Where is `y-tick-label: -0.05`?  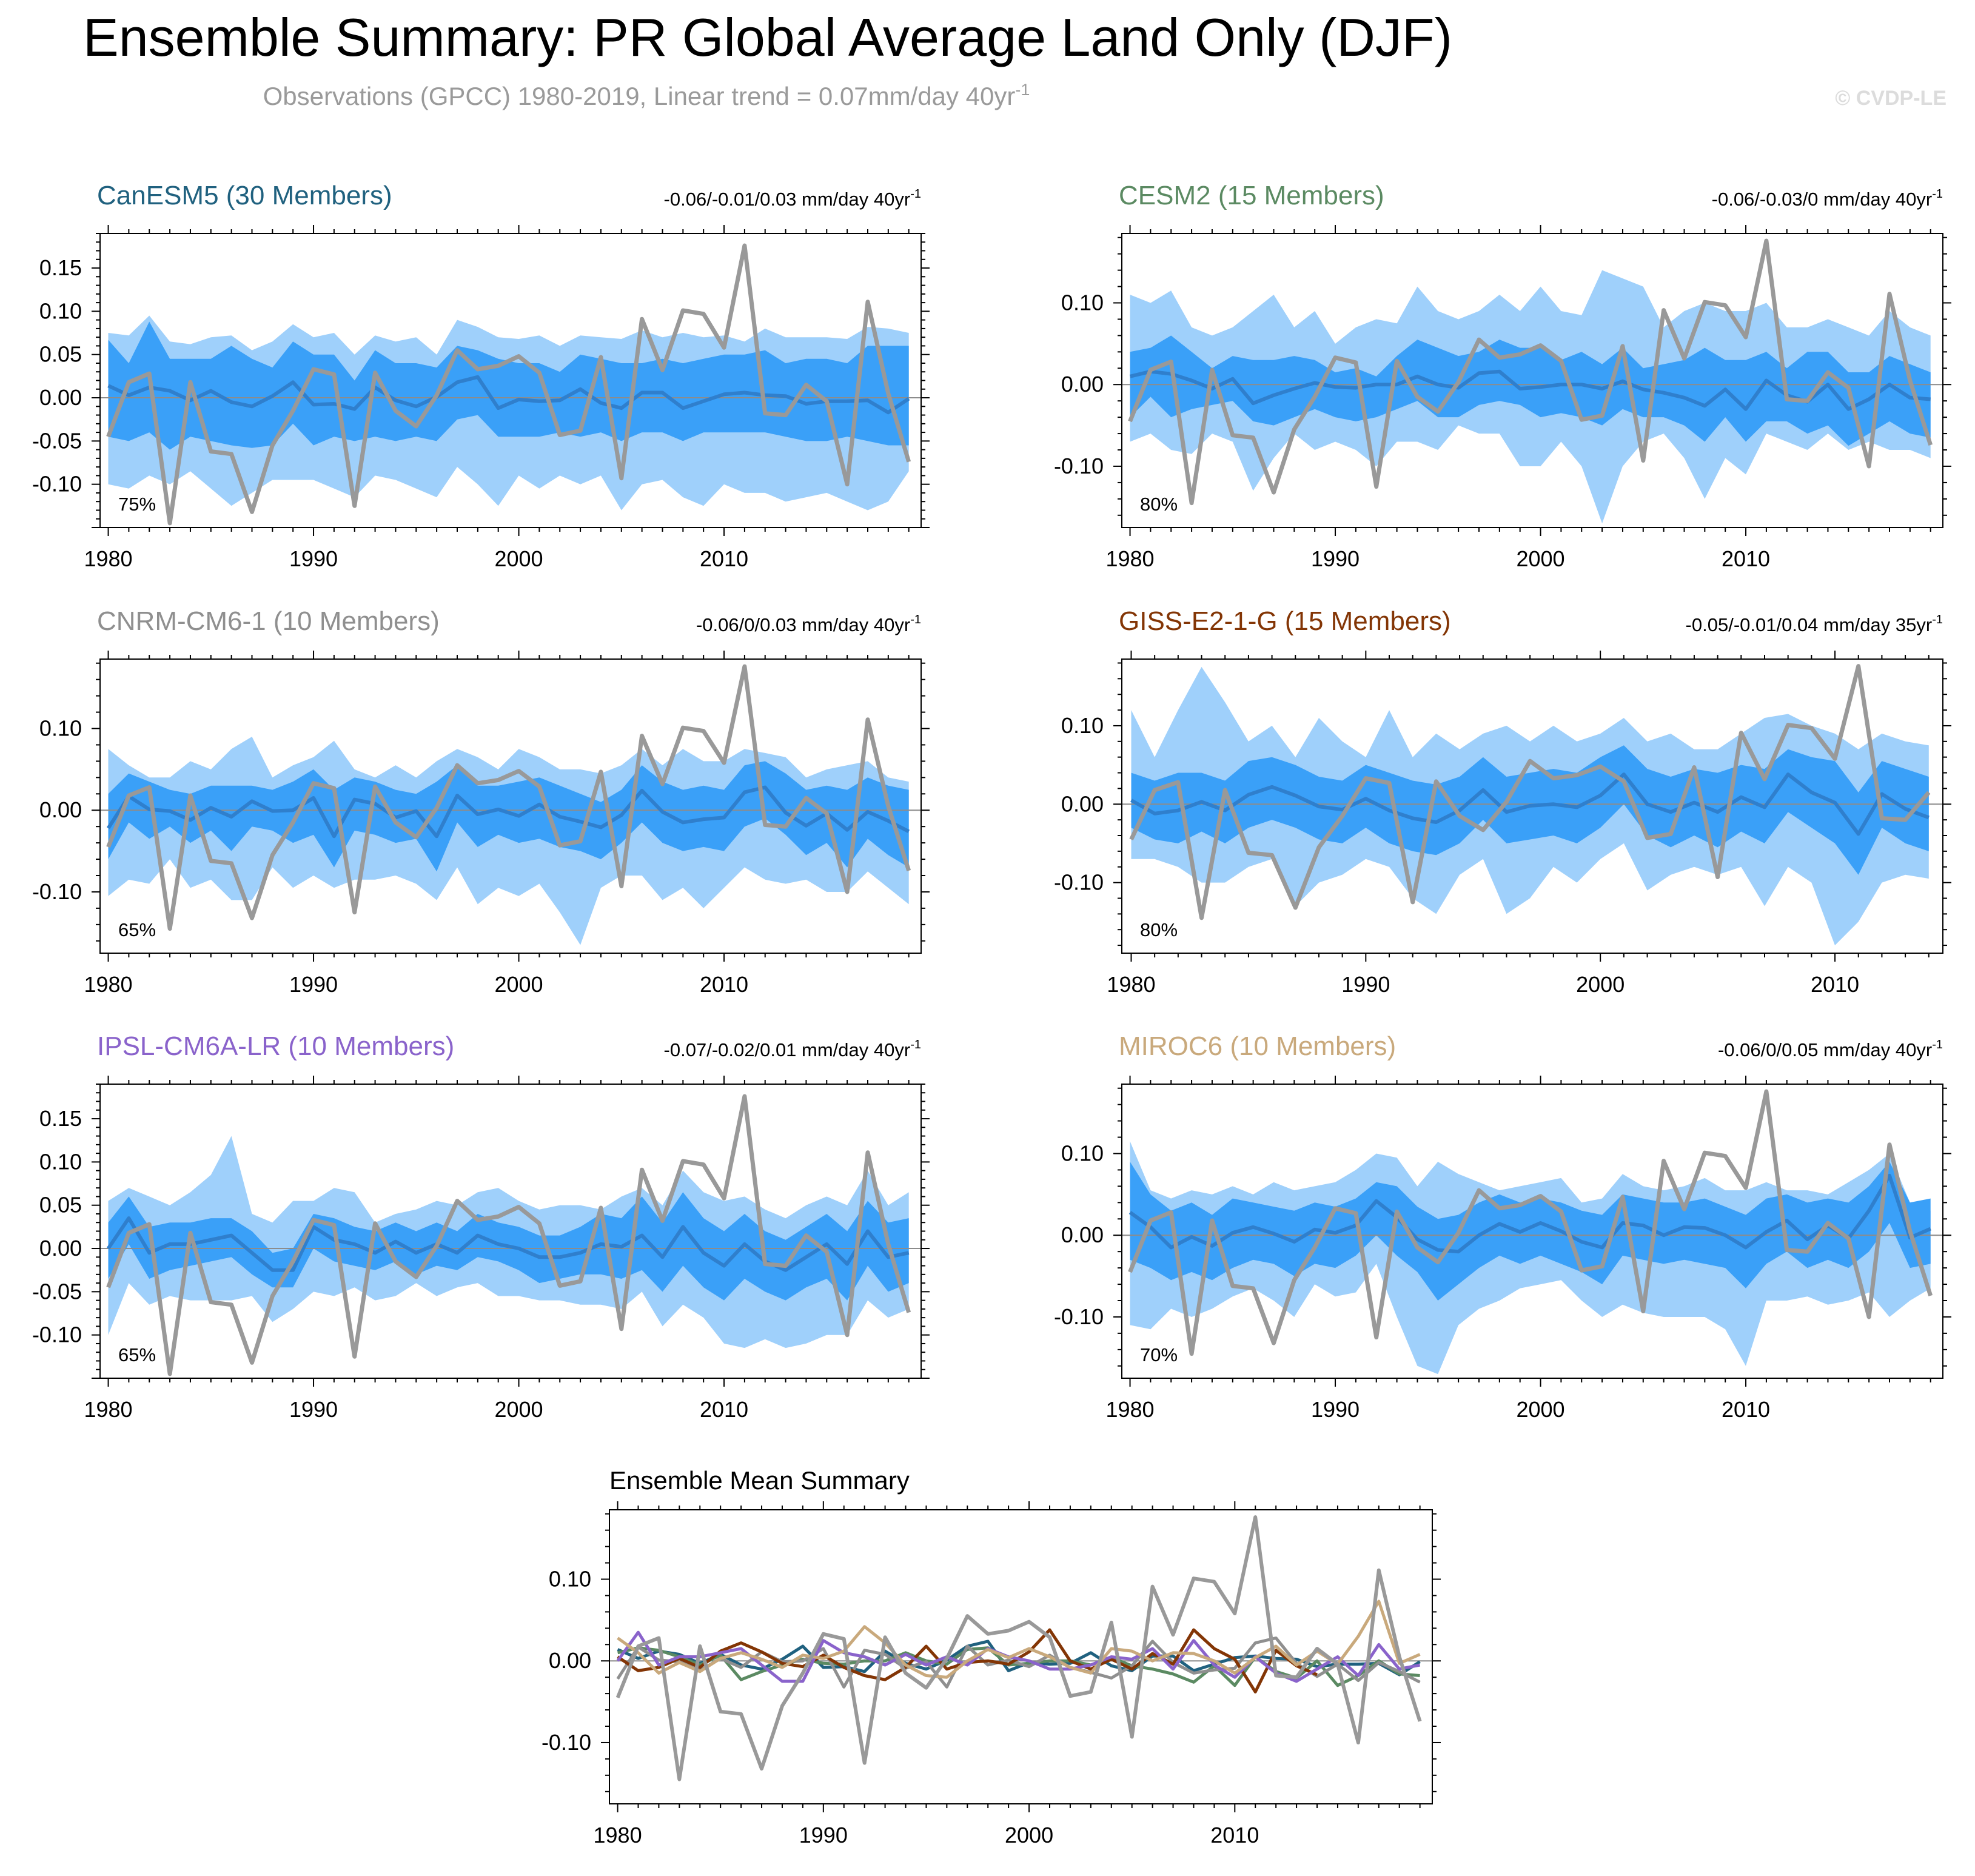
y-tick-label: -0.05 is located at coordinates (57, 1291).